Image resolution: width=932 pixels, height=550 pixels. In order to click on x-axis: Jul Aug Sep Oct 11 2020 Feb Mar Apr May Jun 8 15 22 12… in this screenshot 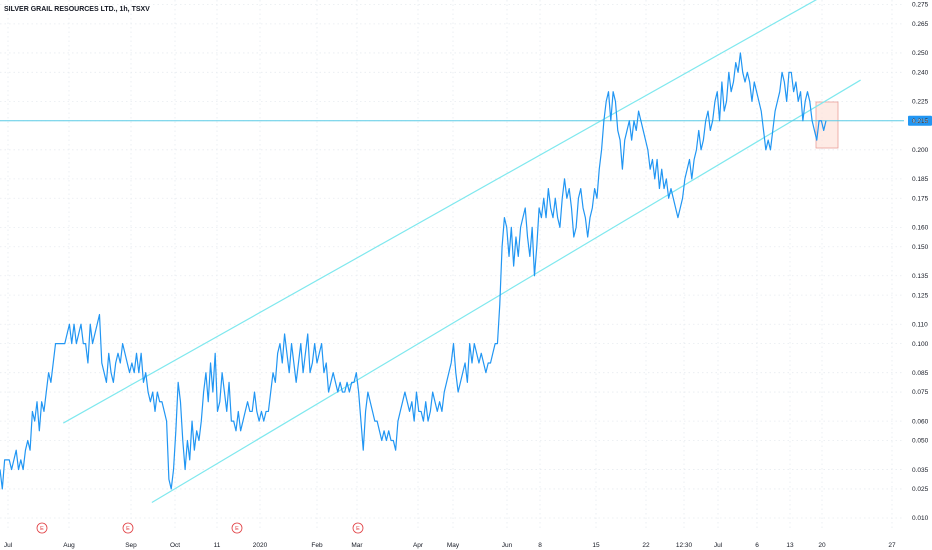, I will do `click(450, 545)`.